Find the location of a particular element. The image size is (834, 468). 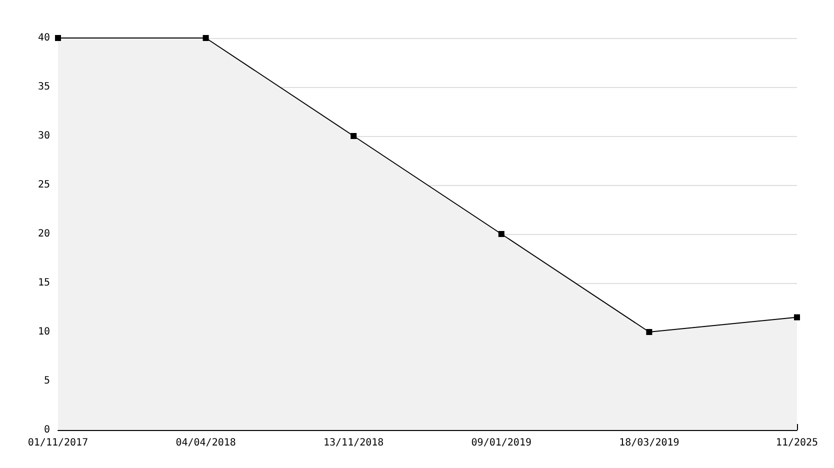

y-tick-label: 10 is located at coordinates (44, 332).